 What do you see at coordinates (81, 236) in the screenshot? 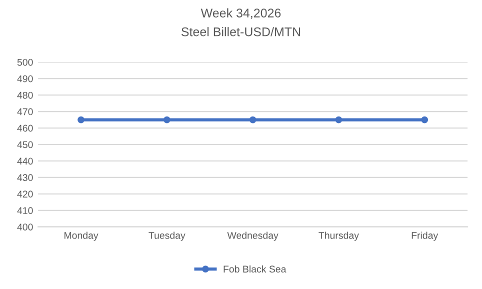
I see `x-tick-label: Monday` at bounding box center [81, 236].